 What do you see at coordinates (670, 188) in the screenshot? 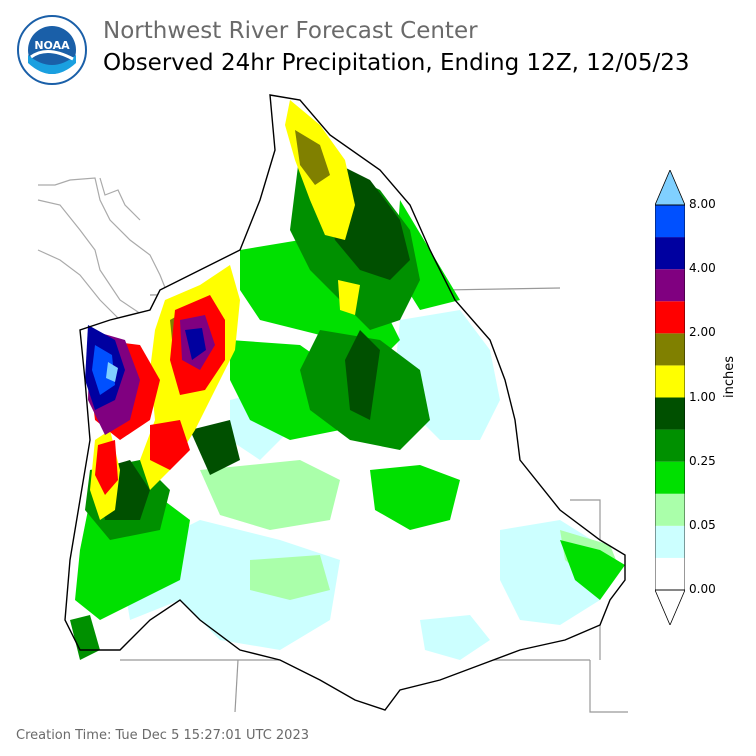
I see `colorbar-top-arrow` at bounding box center [670, 188].